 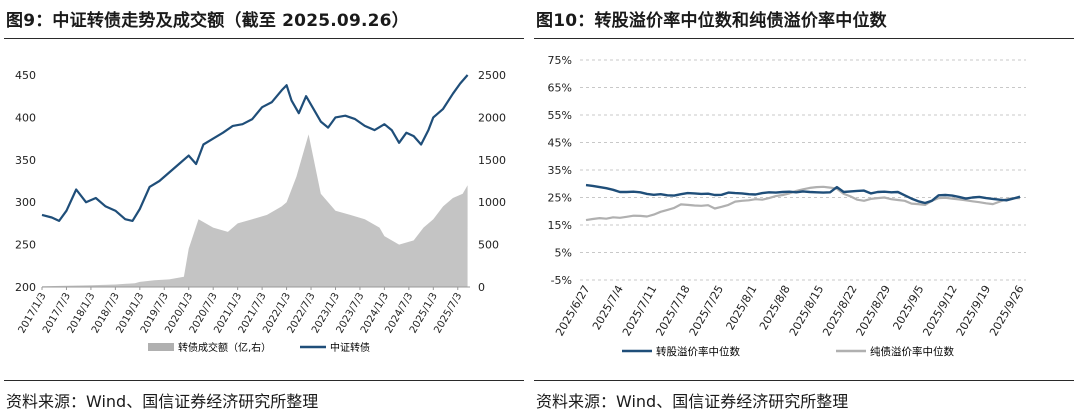 I want to click on right-y-tick-1500: 1500, so click(x=492, y=160).